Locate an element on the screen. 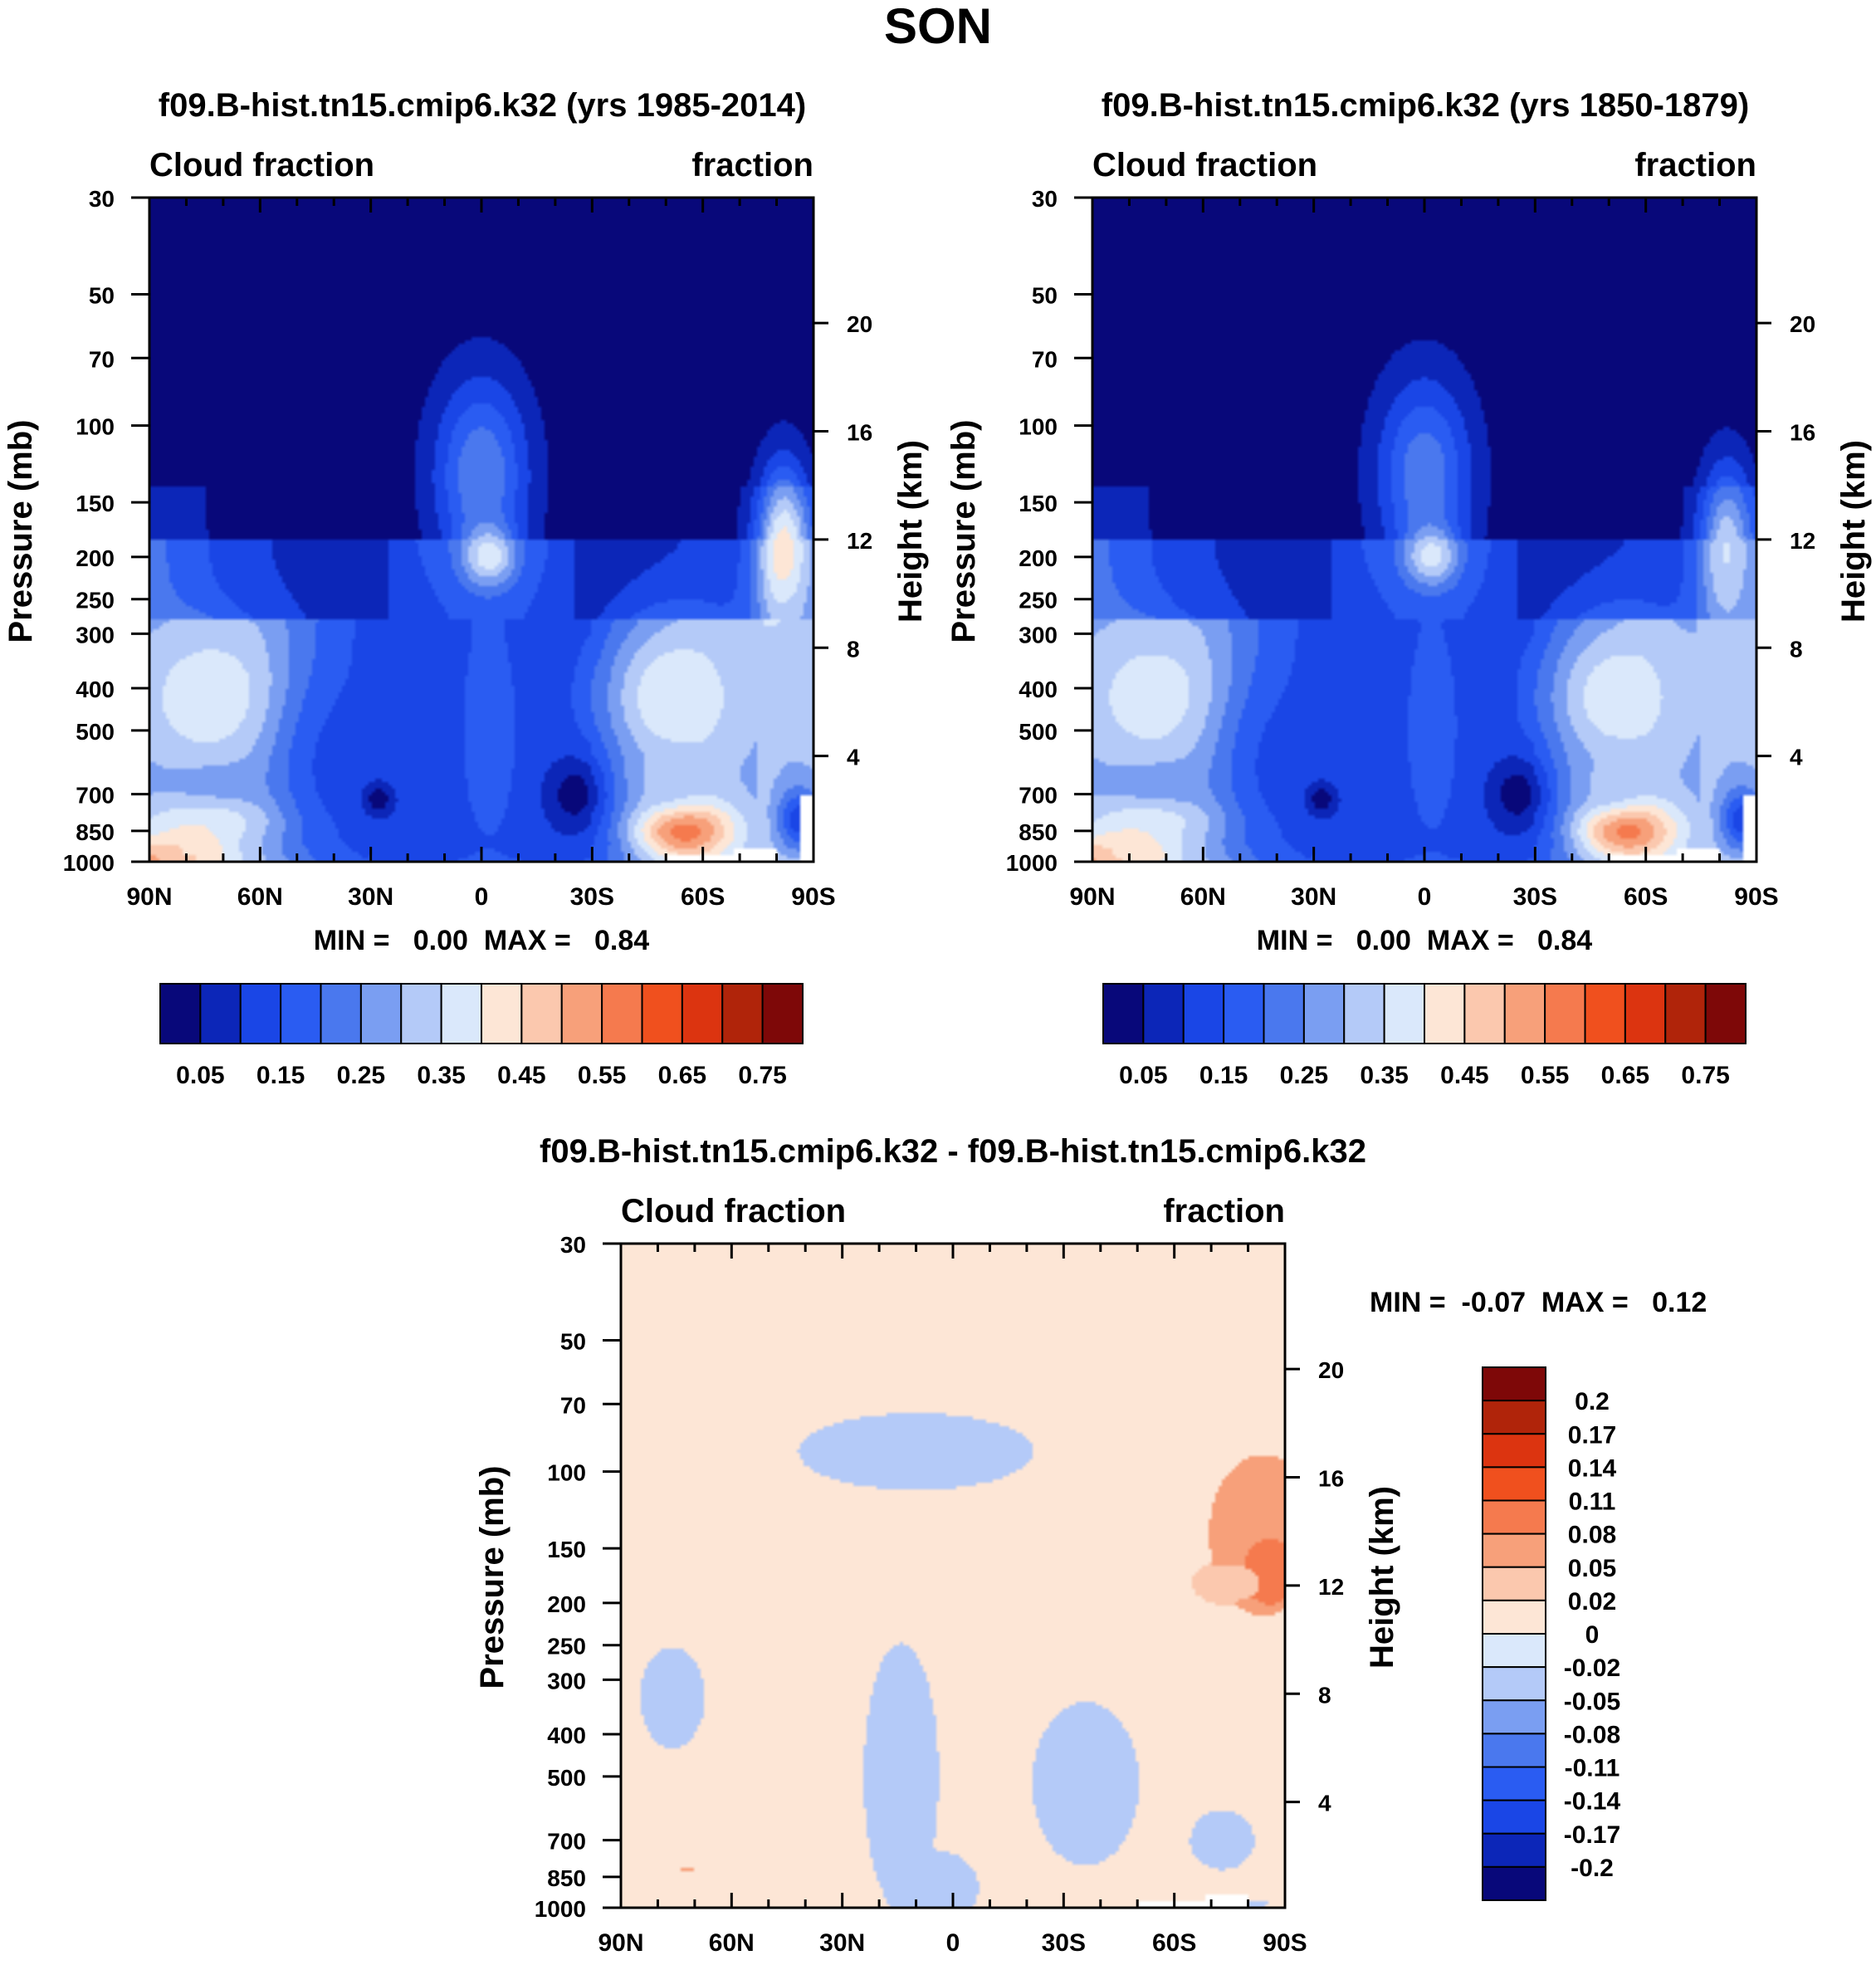 The image size is (1876, 1965). panel-2-ylabel: Pressure (mb) is located at coordinates (964, 531).